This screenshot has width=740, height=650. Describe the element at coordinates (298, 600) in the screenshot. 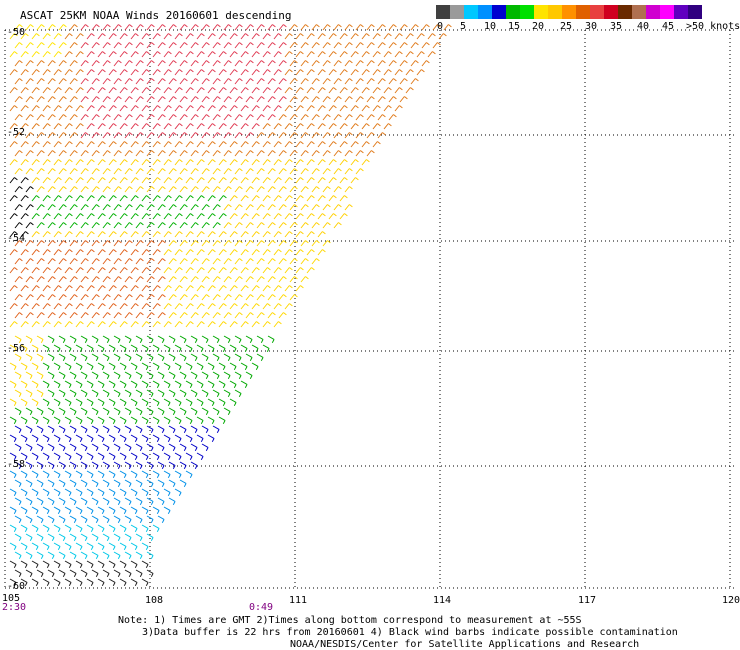

I see `lon-label: 111` at that location.